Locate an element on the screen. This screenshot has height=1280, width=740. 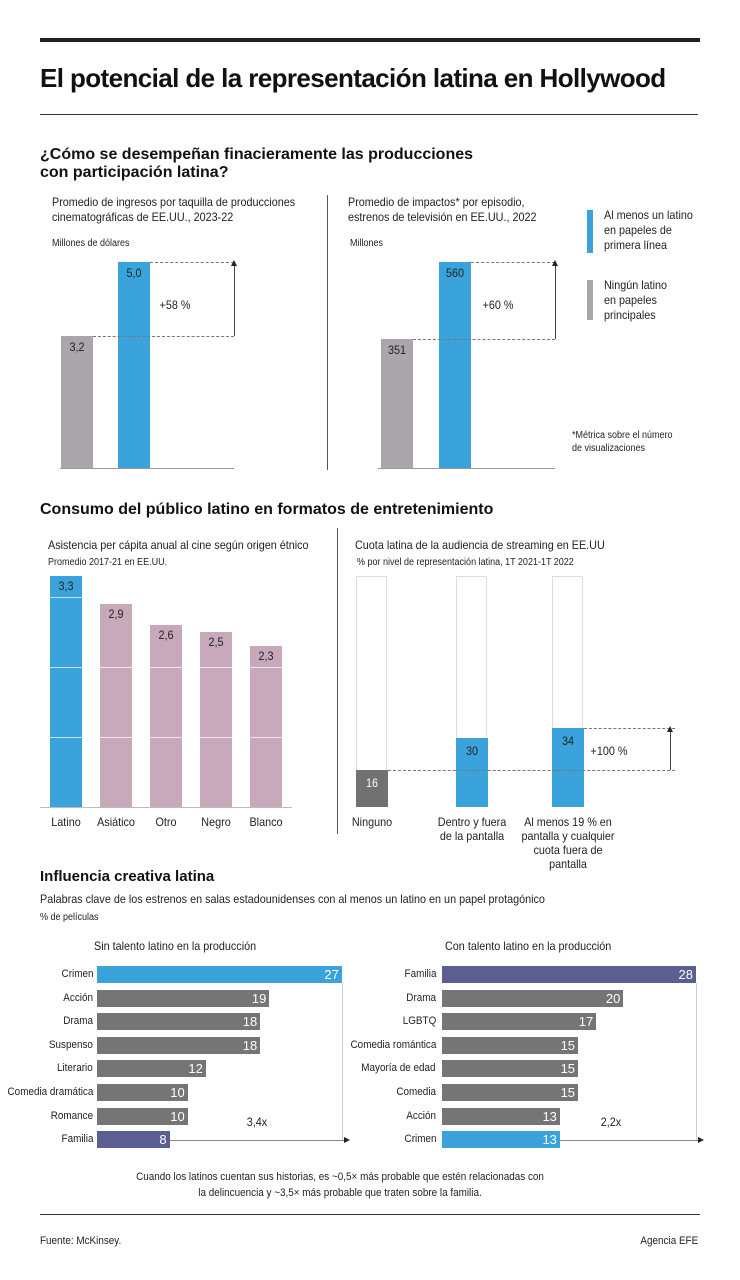
category-label: Literario is located at coordinates (75, 1068).